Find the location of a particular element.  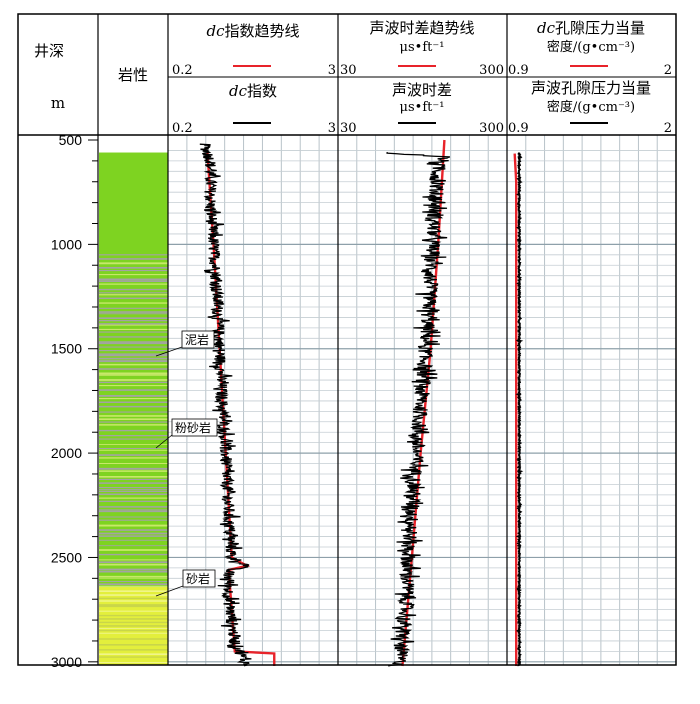

depth-tick-label: 3000 is located at coordinates (66, 662).